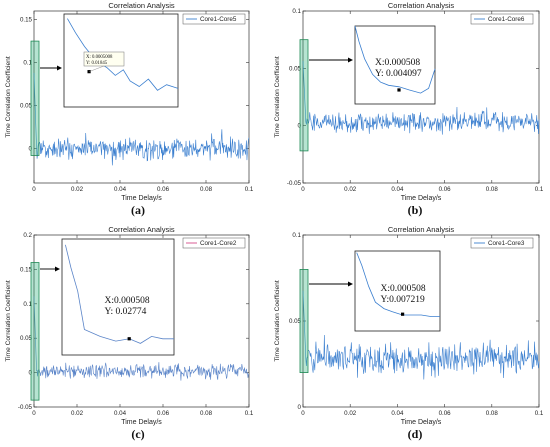  Describe the element at coordinates (506, 243) in the screenshot. I see `legend-label: Core1-Core3` at that location.